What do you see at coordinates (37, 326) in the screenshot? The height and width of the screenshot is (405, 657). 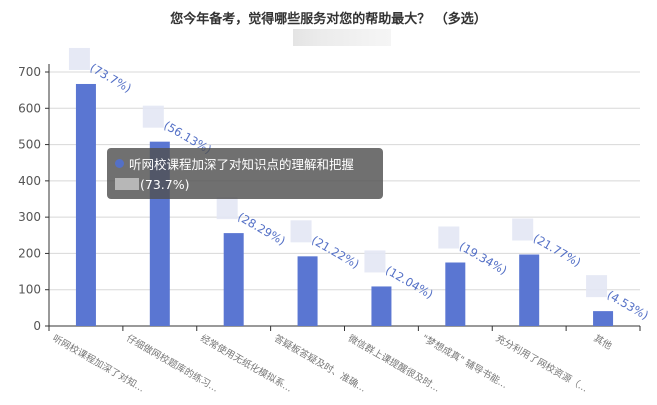 I see `y-tick-label: 0` at bounding box center [37, 326].